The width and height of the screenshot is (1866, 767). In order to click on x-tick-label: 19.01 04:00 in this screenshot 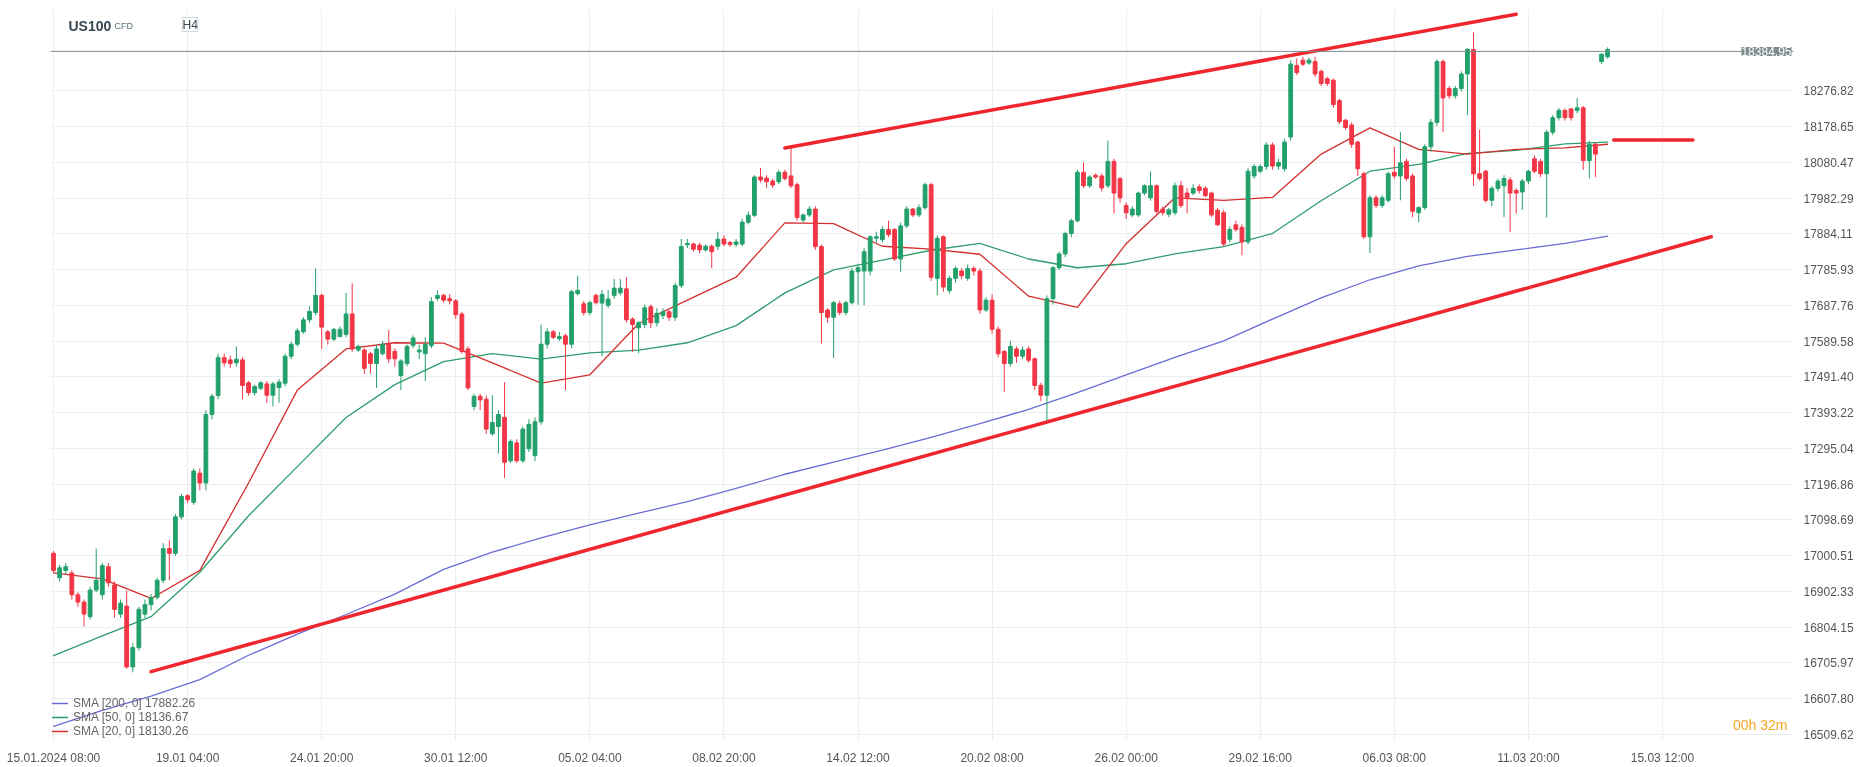, I will do `click(187, 757)`.